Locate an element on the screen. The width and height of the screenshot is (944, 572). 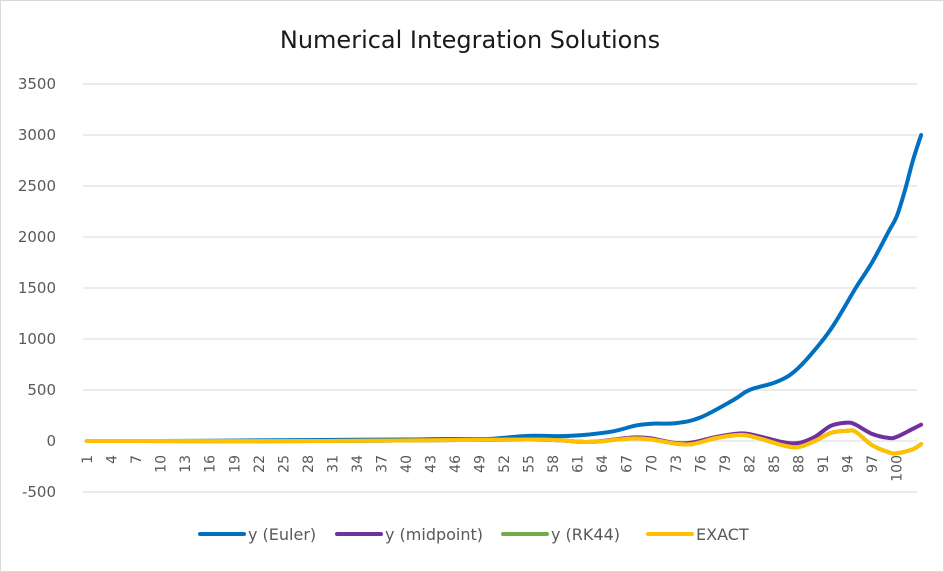
x-tick-label: 70 is located at coordinates (652, 464).